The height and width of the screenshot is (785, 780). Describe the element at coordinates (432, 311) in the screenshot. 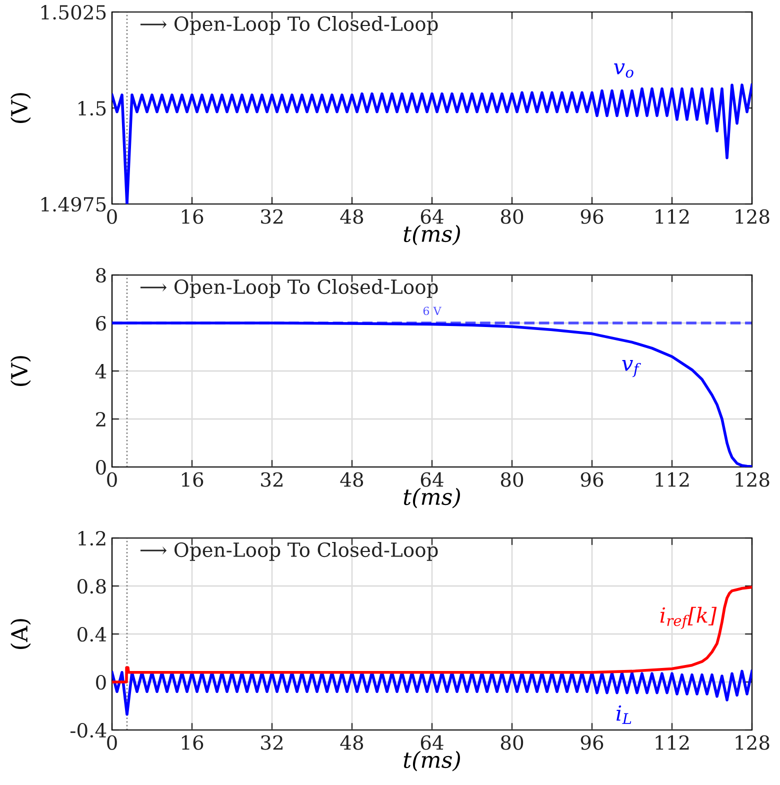

I see `ref-line-label: 6 V` at that location.